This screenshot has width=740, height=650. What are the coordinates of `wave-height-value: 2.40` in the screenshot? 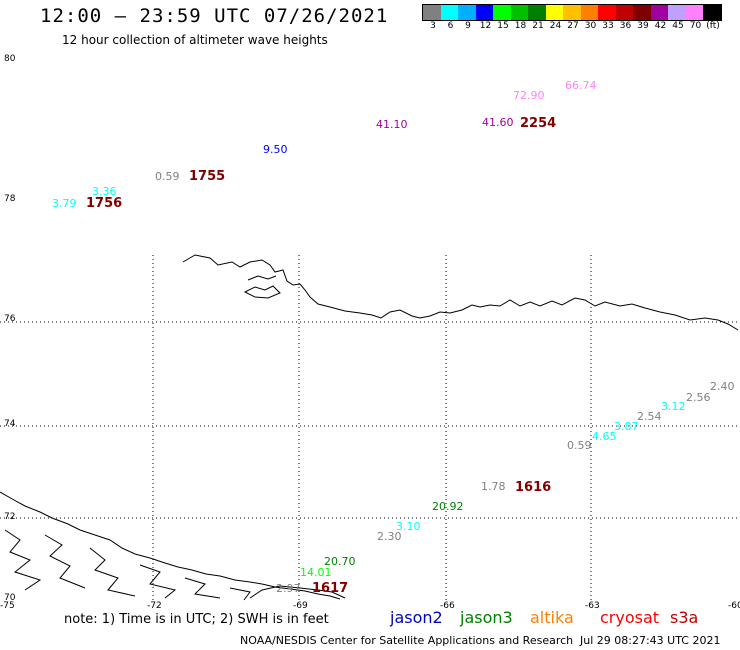 It's located at (722, 386).